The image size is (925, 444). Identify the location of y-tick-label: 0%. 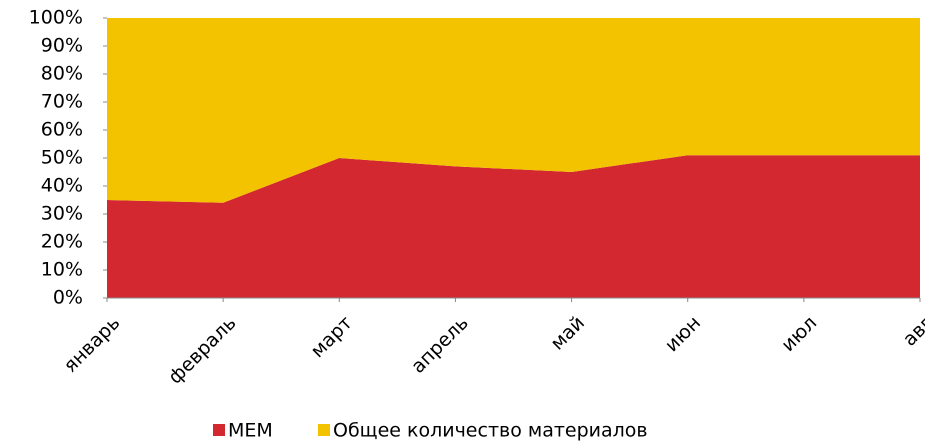
(68, 298).